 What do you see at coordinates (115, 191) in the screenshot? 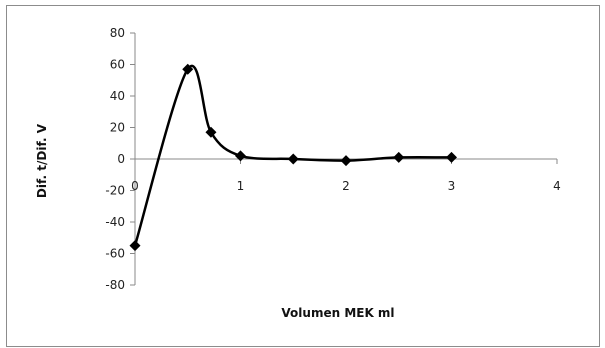
I see `y-tick-label: -20` at bounding box center [115, 191].